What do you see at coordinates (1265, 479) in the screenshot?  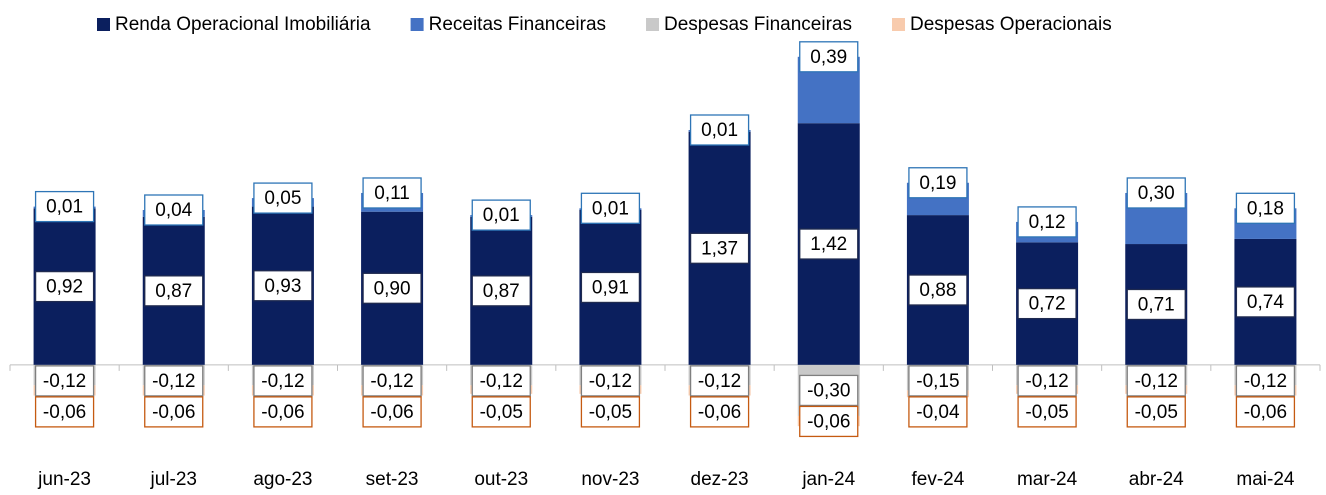 I see `x-tick-label: mai-24` at bounding box center [1265, 479].